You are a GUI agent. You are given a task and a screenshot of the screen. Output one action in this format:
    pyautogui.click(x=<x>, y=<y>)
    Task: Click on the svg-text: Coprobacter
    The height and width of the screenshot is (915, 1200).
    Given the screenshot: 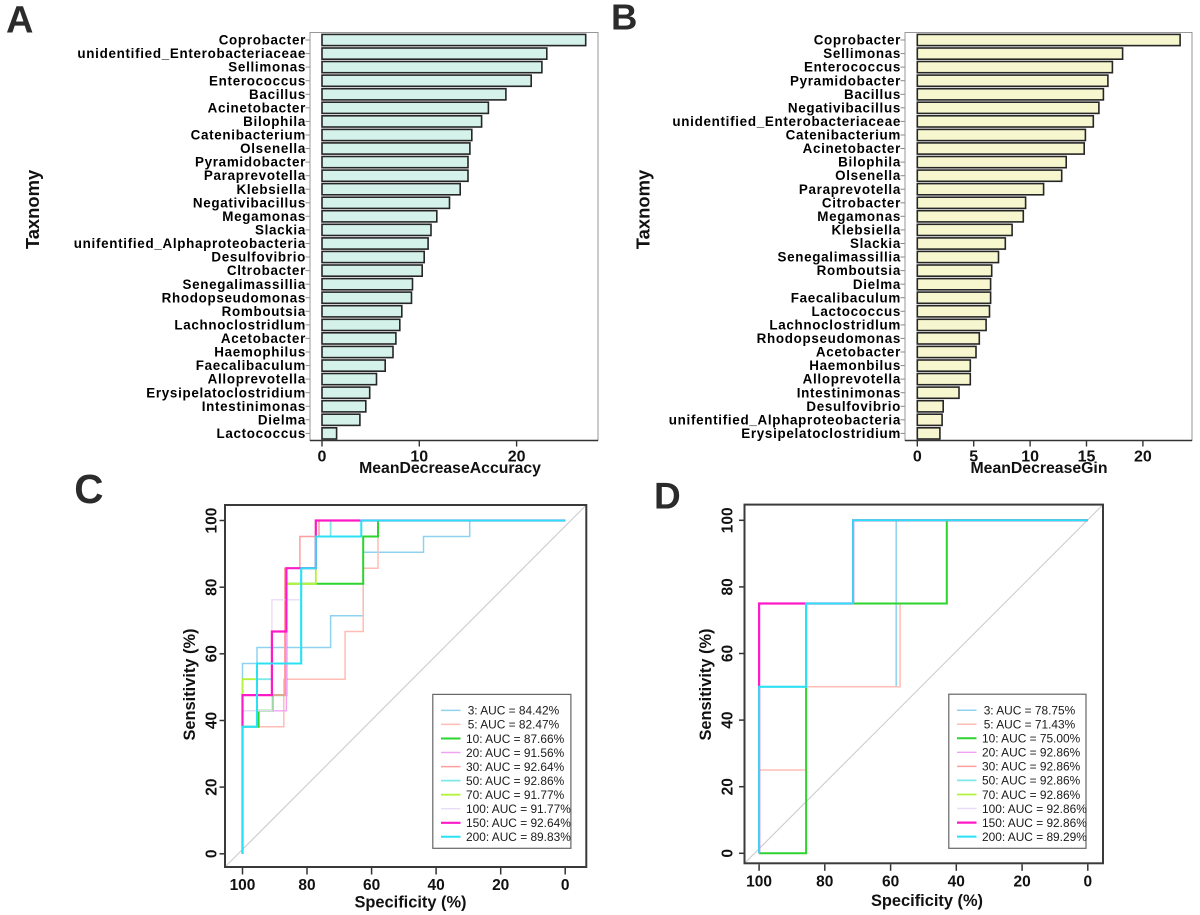 What is the action you would take?
    pyautogui.click(x=262, y=40)
    